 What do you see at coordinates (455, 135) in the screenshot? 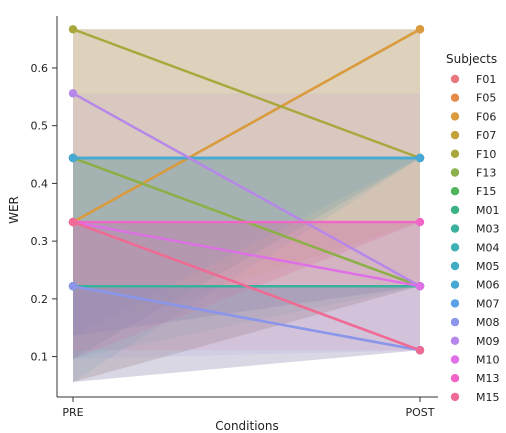
I see `legend-marker-f07` at bounding box center [455, 135].